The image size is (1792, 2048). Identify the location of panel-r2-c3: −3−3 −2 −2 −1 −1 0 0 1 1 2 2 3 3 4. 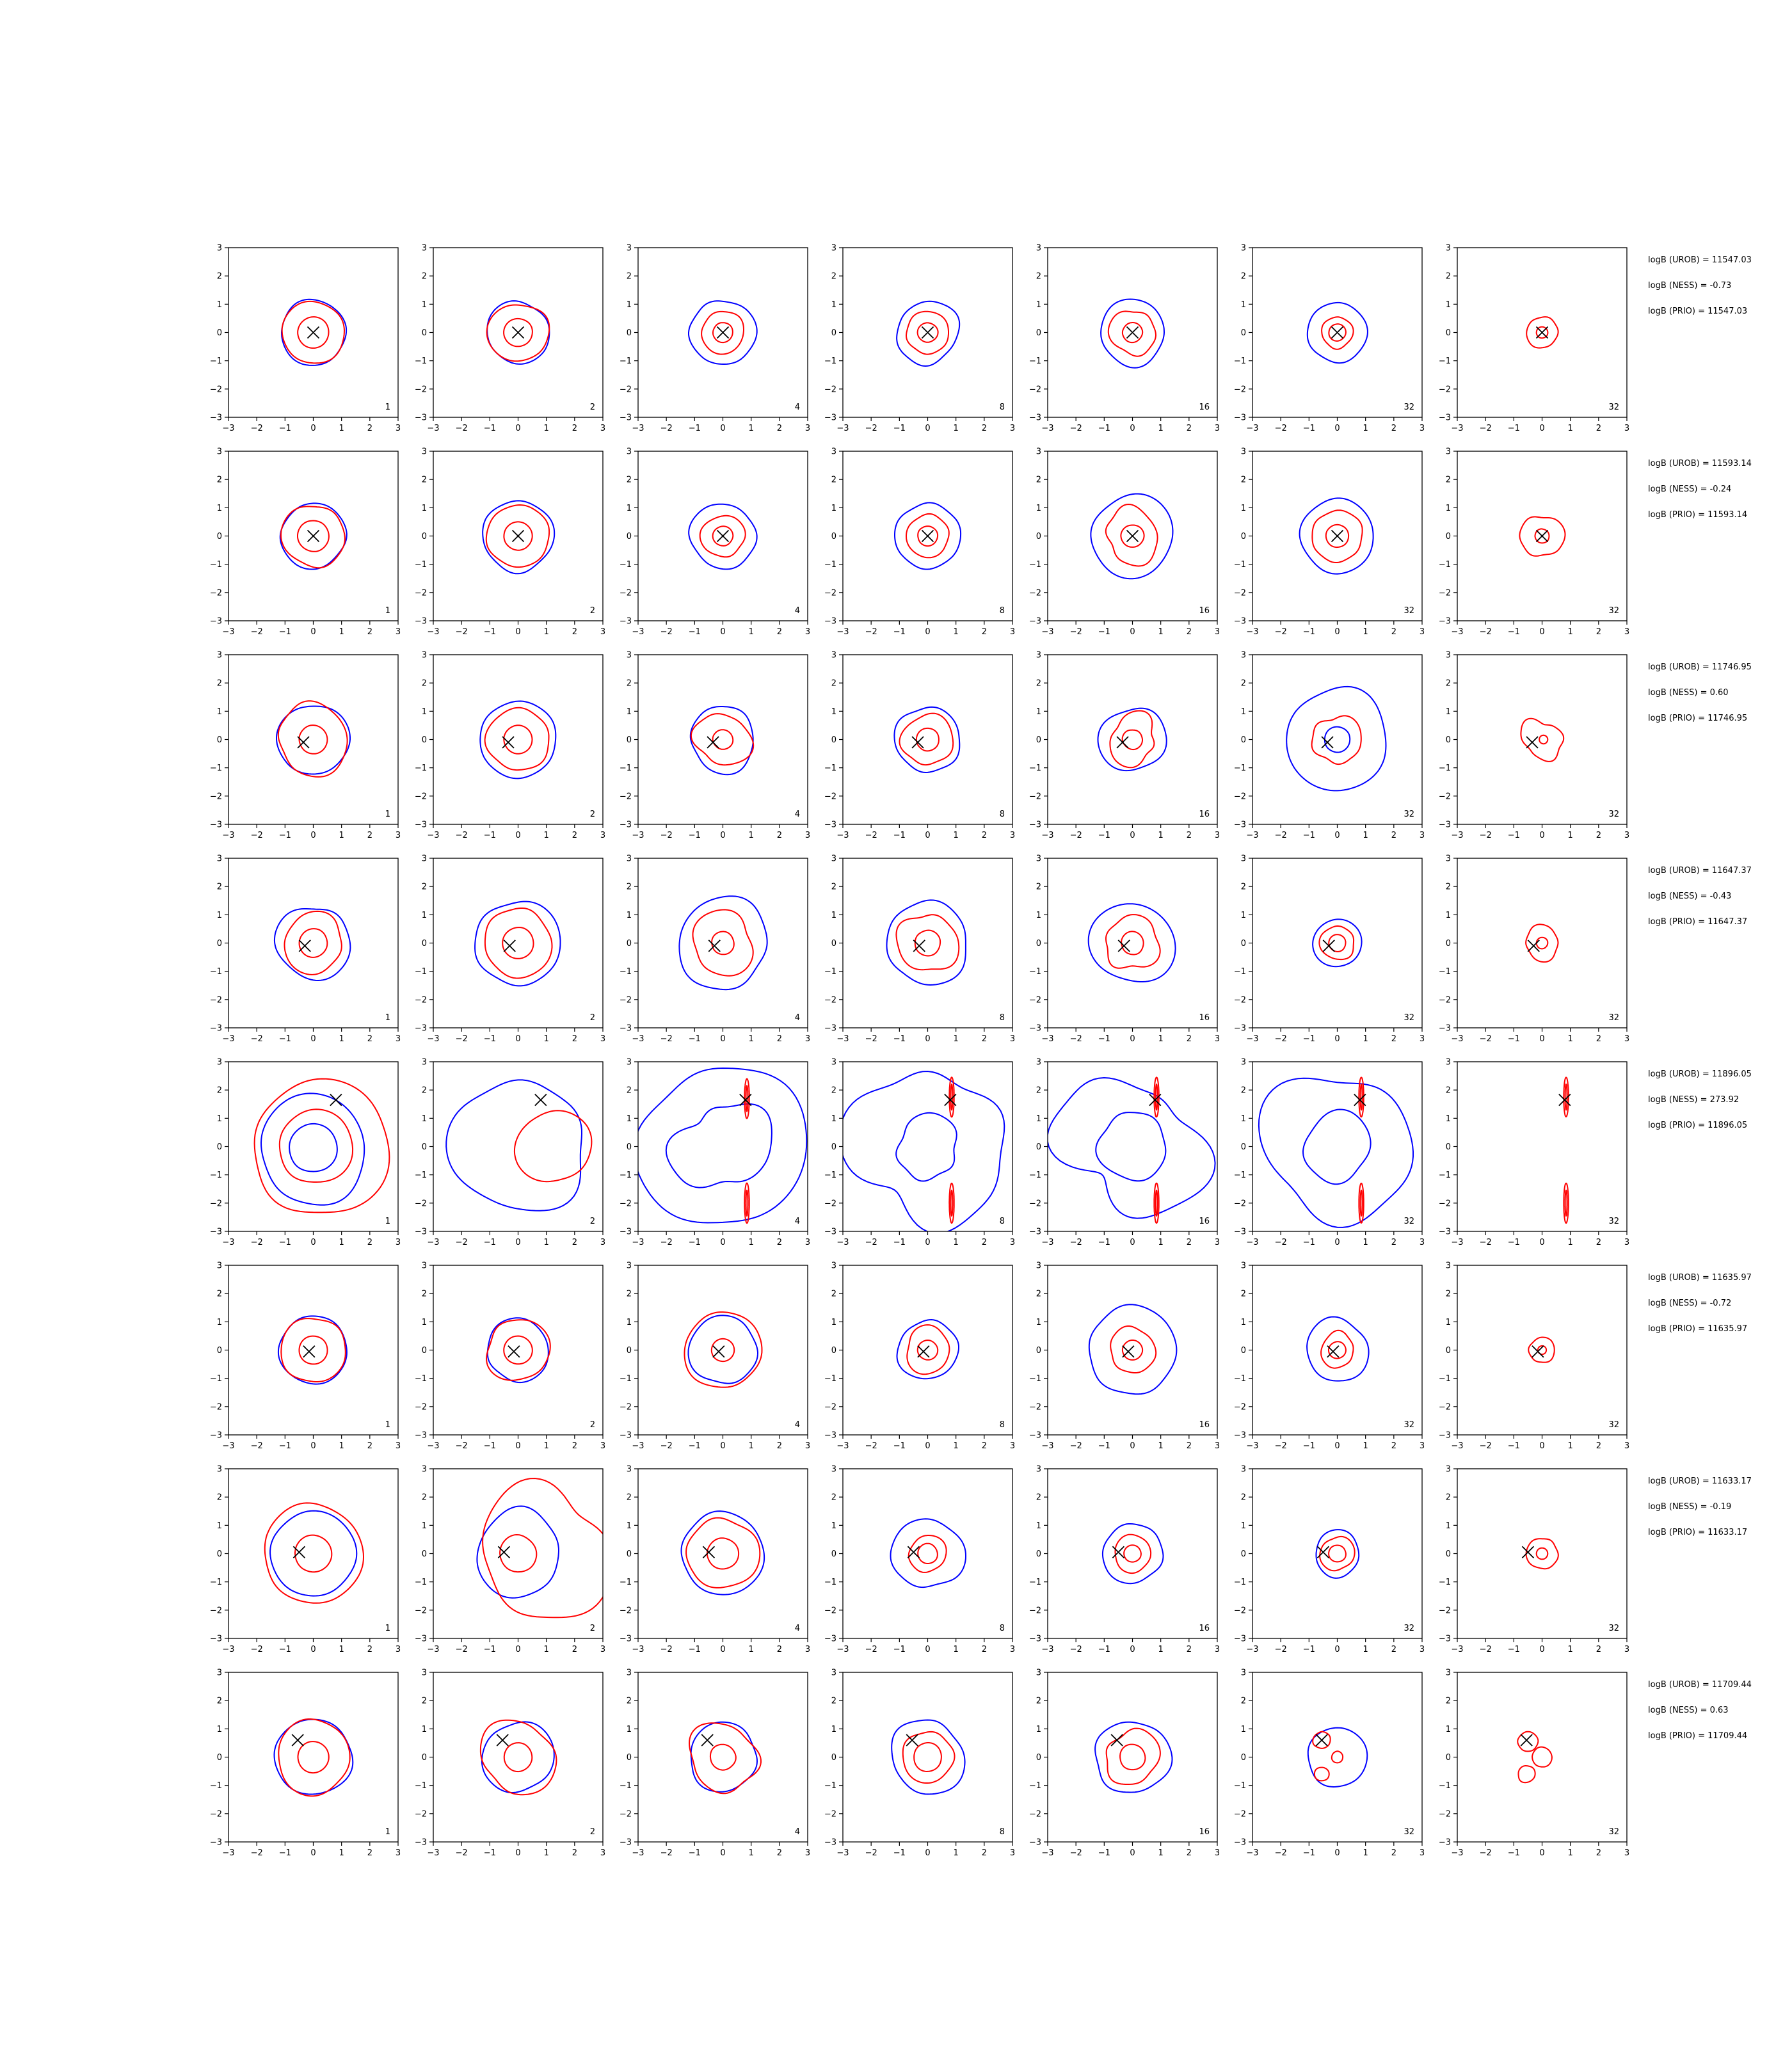
(715, 542).